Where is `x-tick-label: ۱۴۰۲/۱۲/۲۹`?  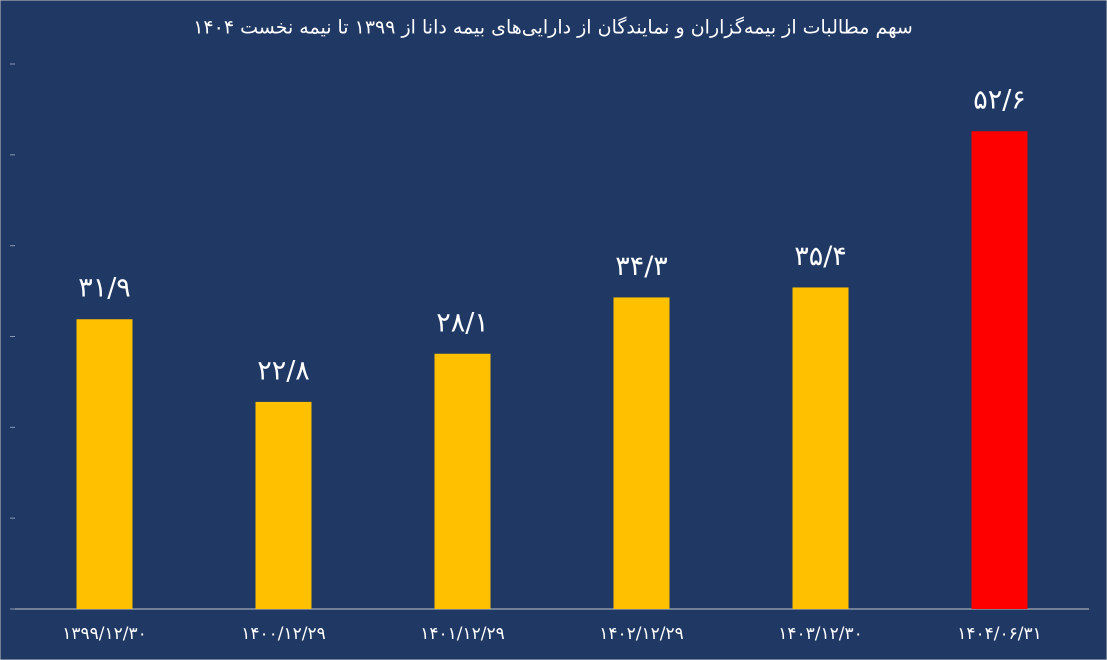
x-tick-label: ۱۴۰۲/۱۲/۲۹ is located at coordinates (641, 634).